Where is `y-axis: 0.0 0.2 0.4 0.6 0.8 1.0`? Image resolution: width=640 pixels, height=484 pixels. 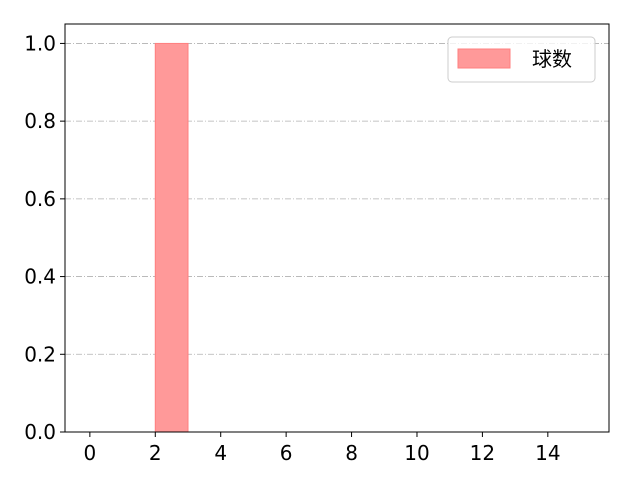 y-axis: 0.0 0.2 0.4 0.6 0.8 1.0 is located at coordinates (44, 237).